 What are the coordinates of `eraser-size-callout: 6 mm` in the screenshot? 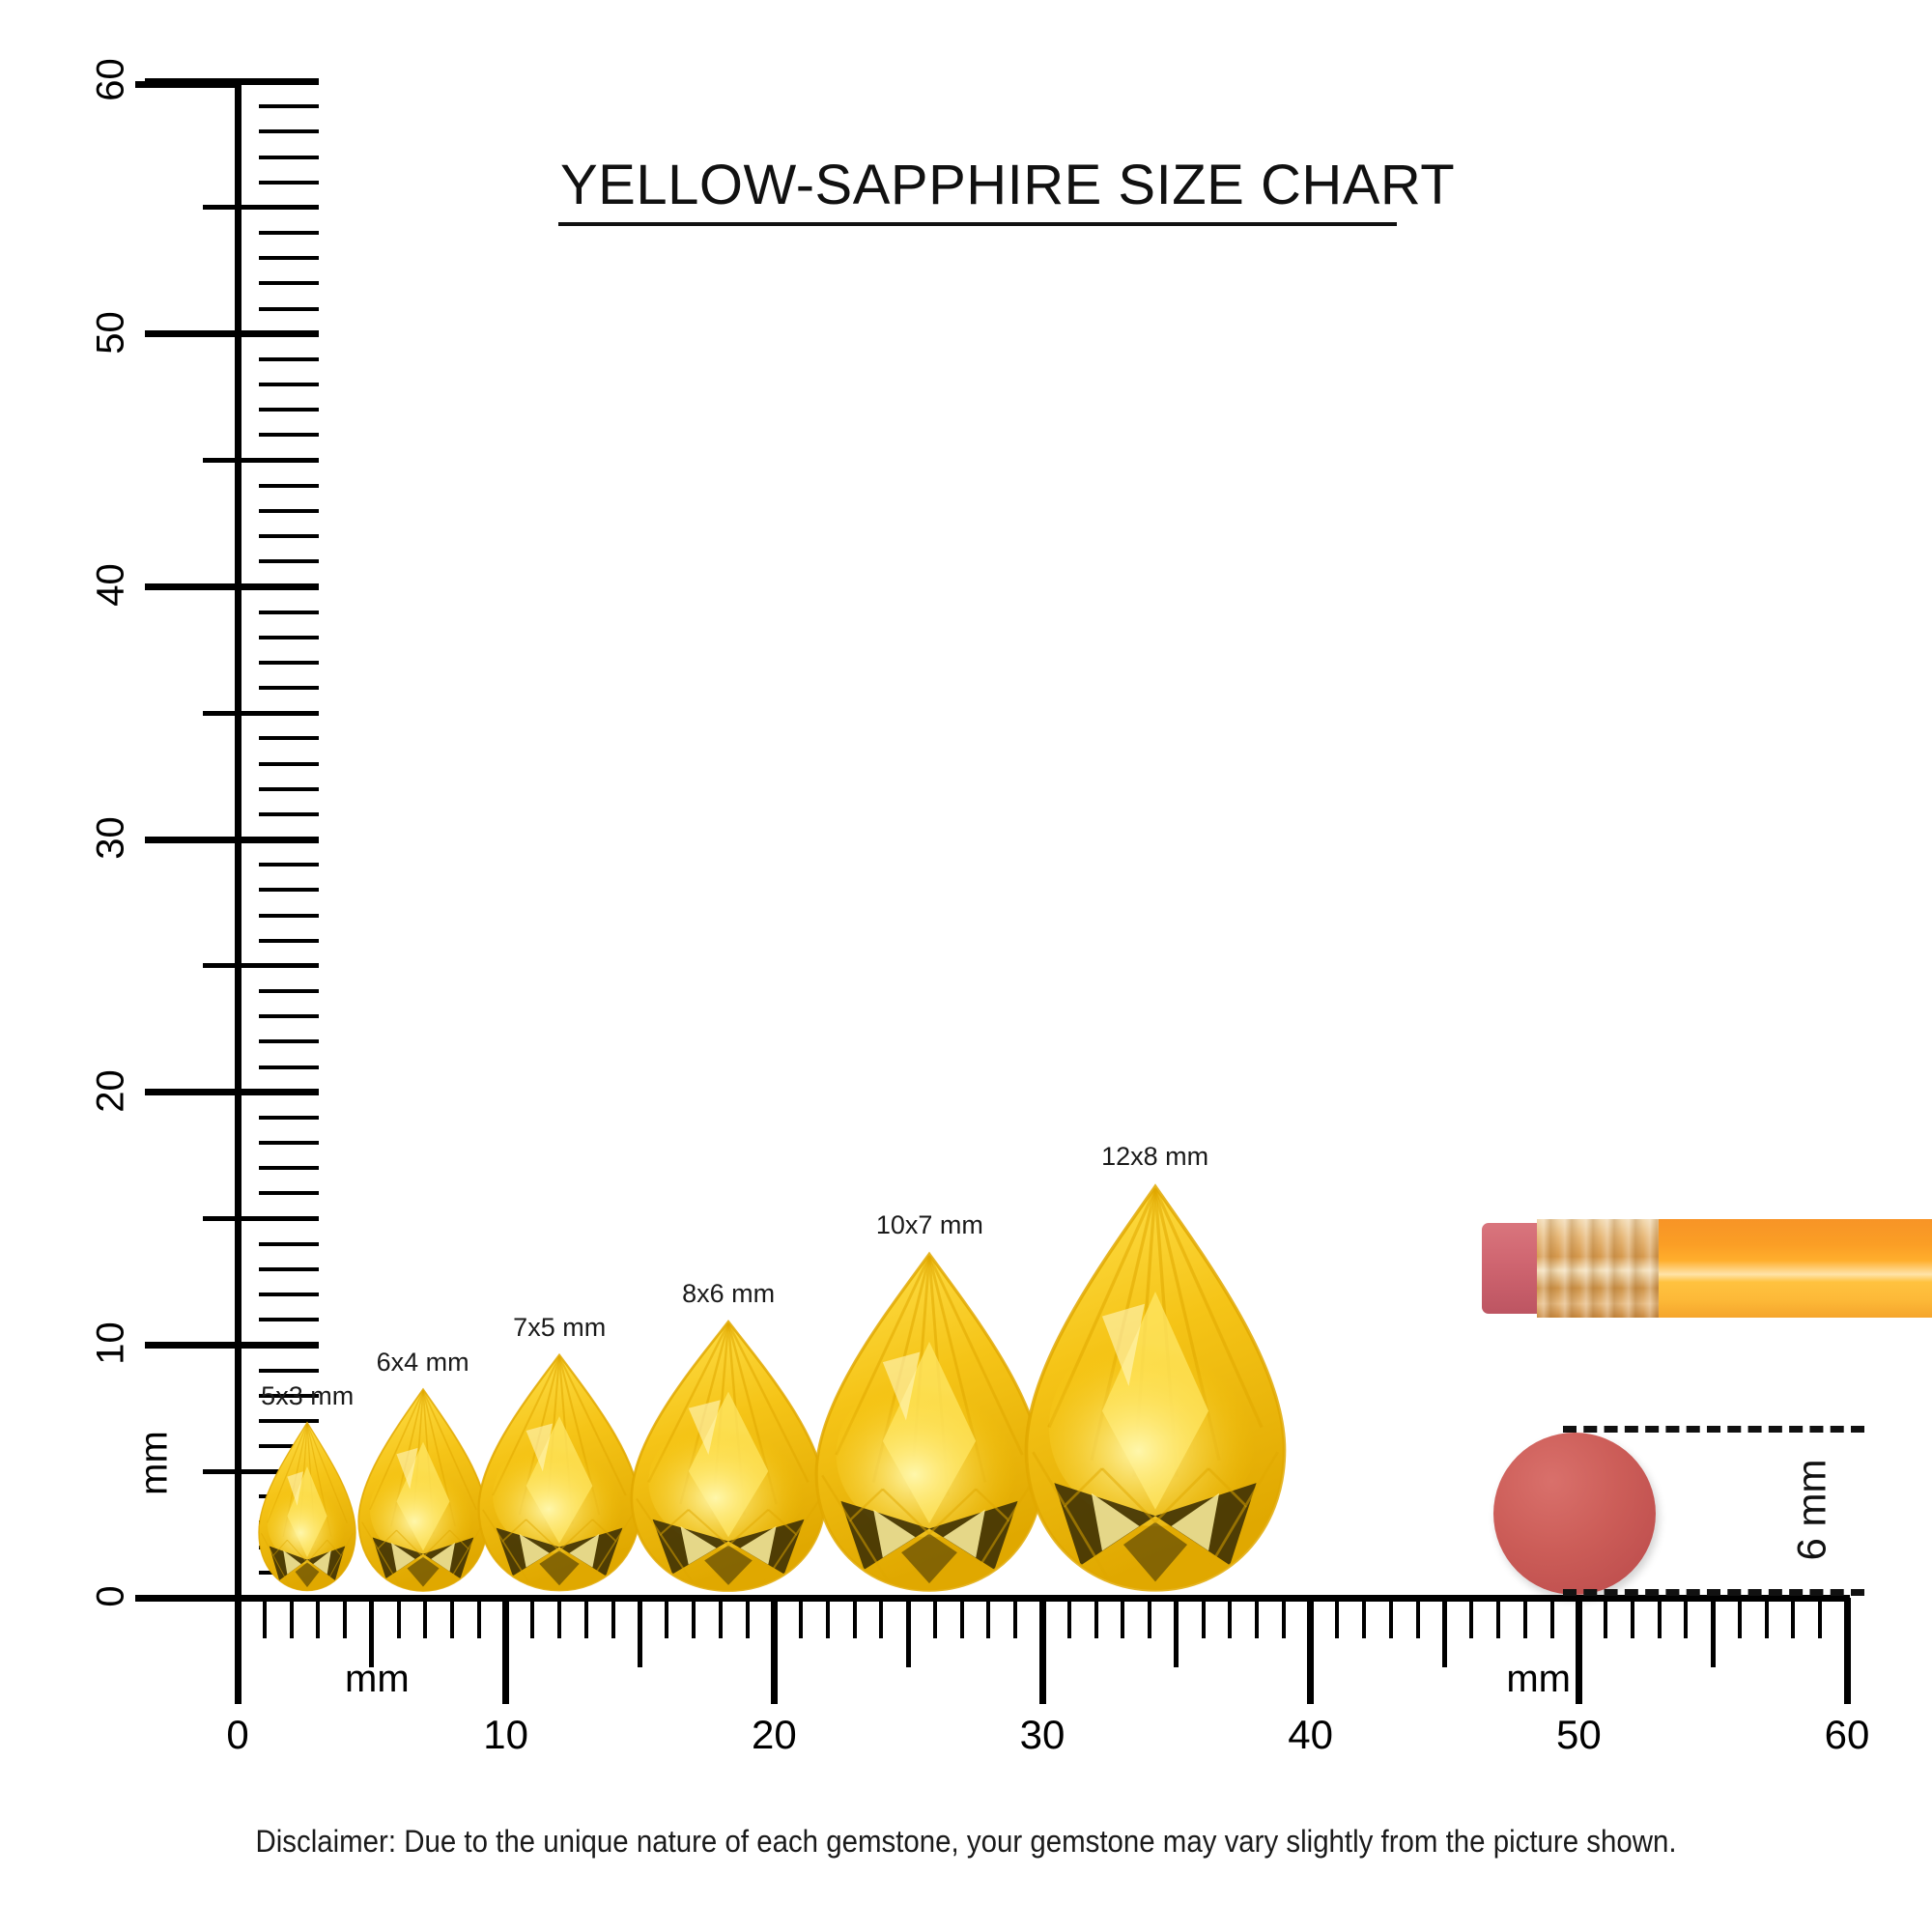 It's located at (1811, 1510).